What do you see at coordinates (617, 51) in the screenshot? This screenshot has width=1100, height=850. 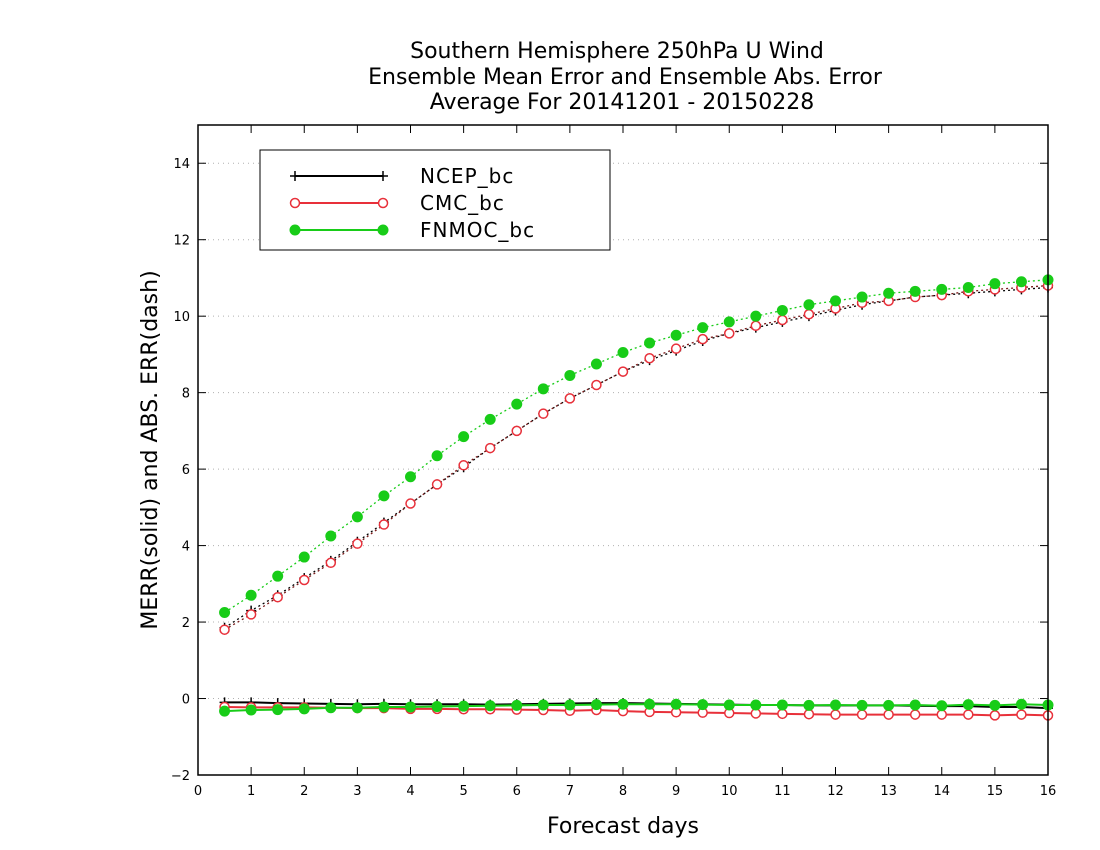 I see `chart-title-line-1: Southern Hemisphere 250hPa U Wind` at bounding box center [617, 51].